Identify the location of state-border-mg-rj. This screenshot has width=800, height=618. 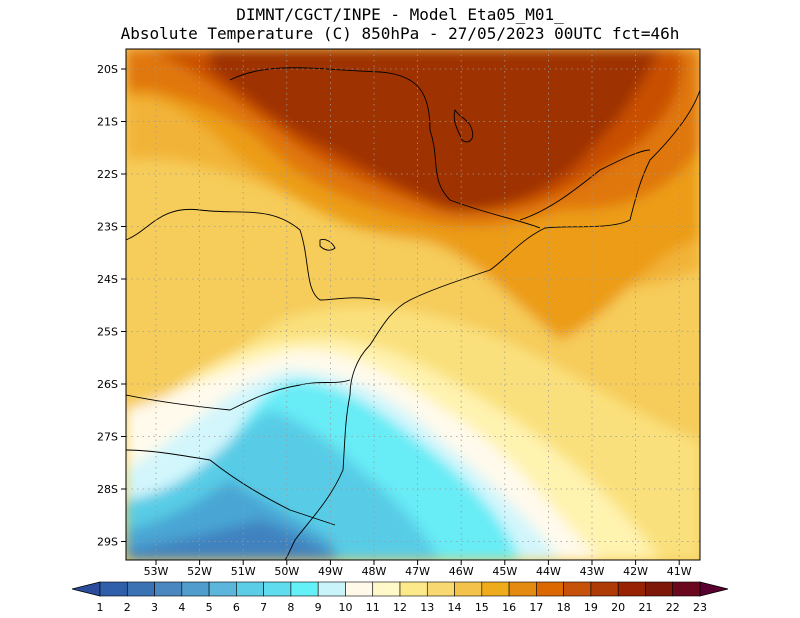
(585, 185).